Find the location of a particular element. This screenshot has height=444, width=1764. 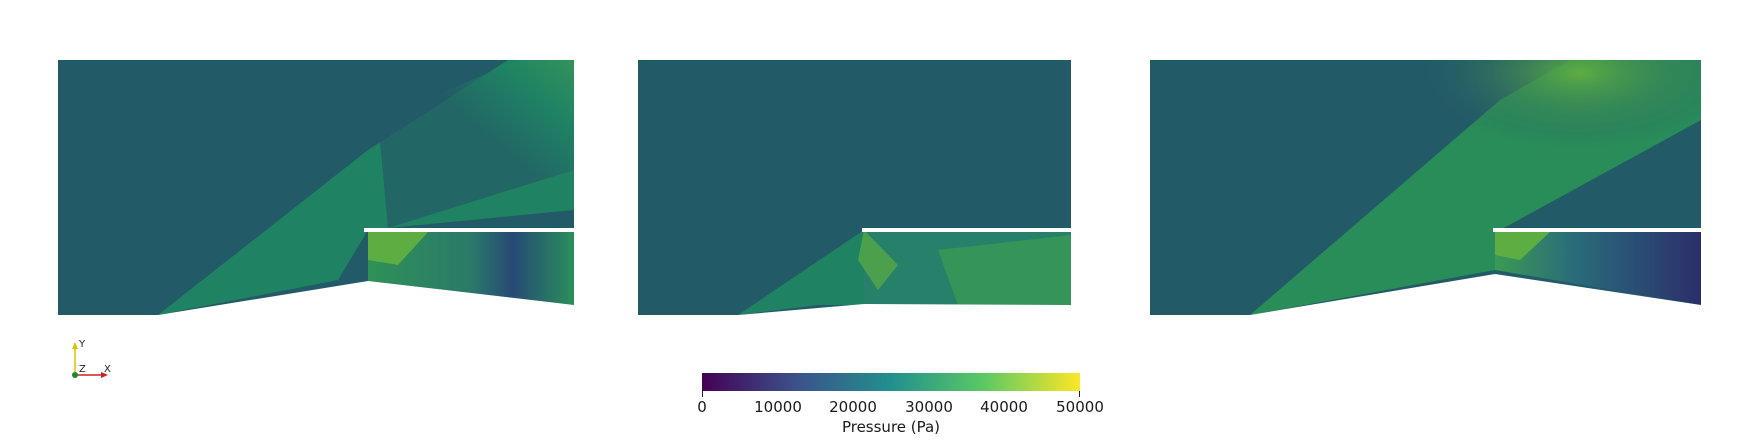

colorbar-tick-label: 40000 is located at coordinates (1004, 407).